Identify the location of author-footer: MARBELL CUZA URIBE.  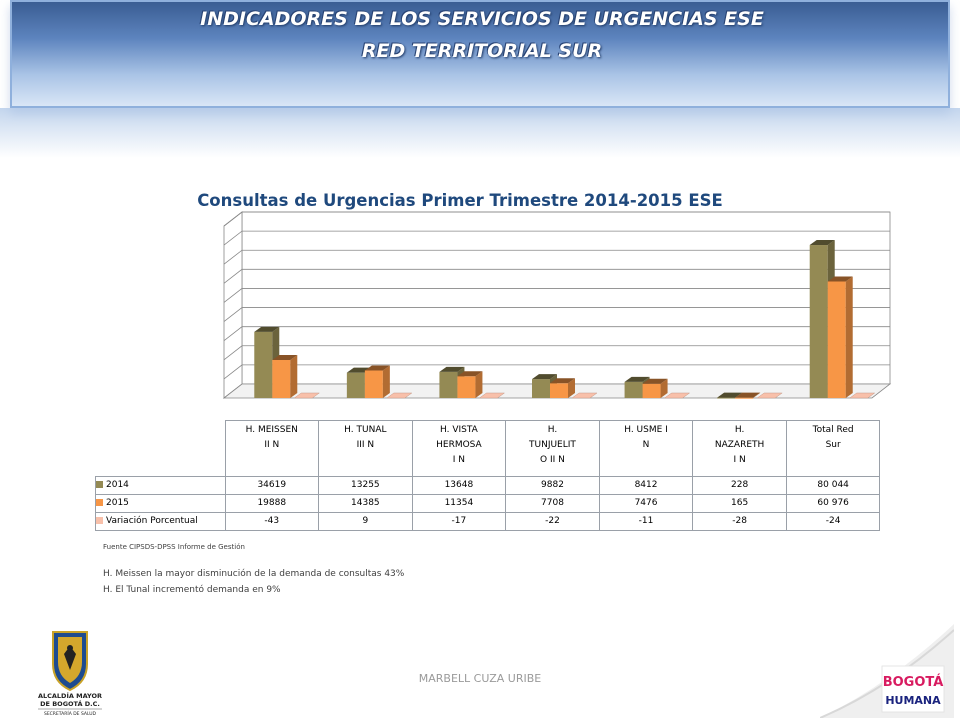
(480, 678).